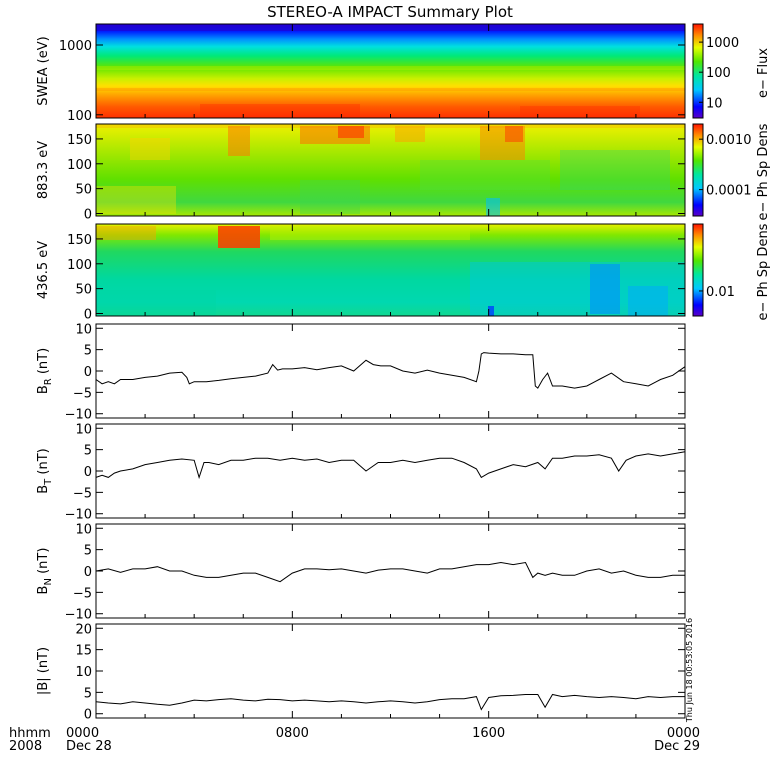 The image size is (780, 780). I want to click on pad883-ytick-label: 0, so click(88, 215).